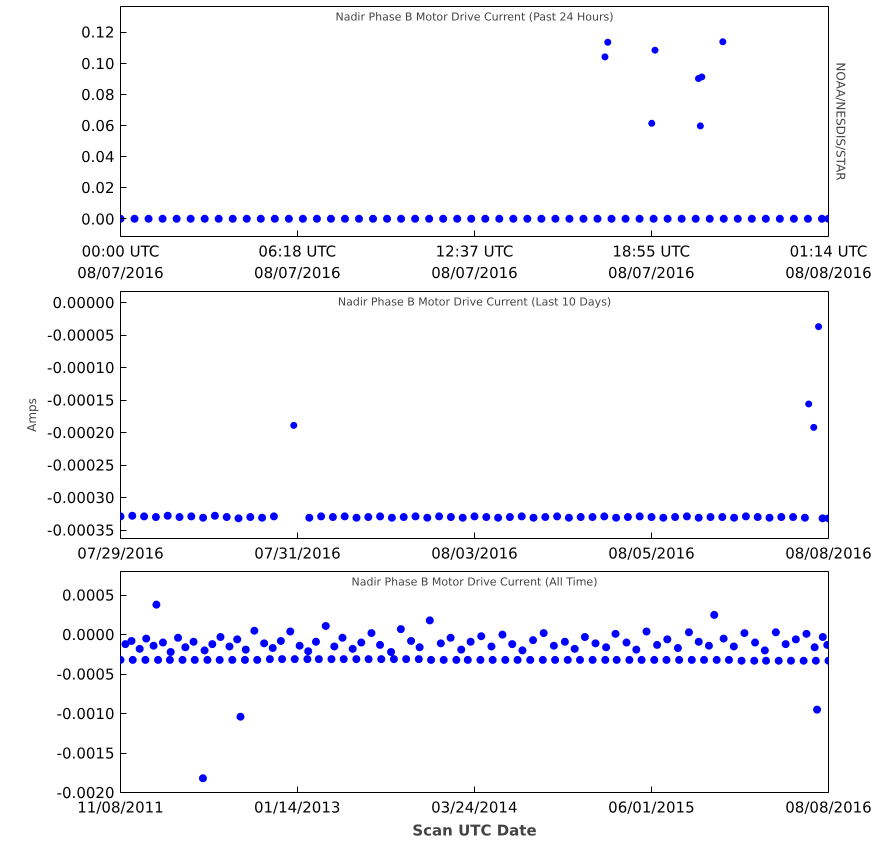  Describe the element at coordinates (297, 553) in the screenshot. I see `x-tick-label: 07/31/2016` at that location.